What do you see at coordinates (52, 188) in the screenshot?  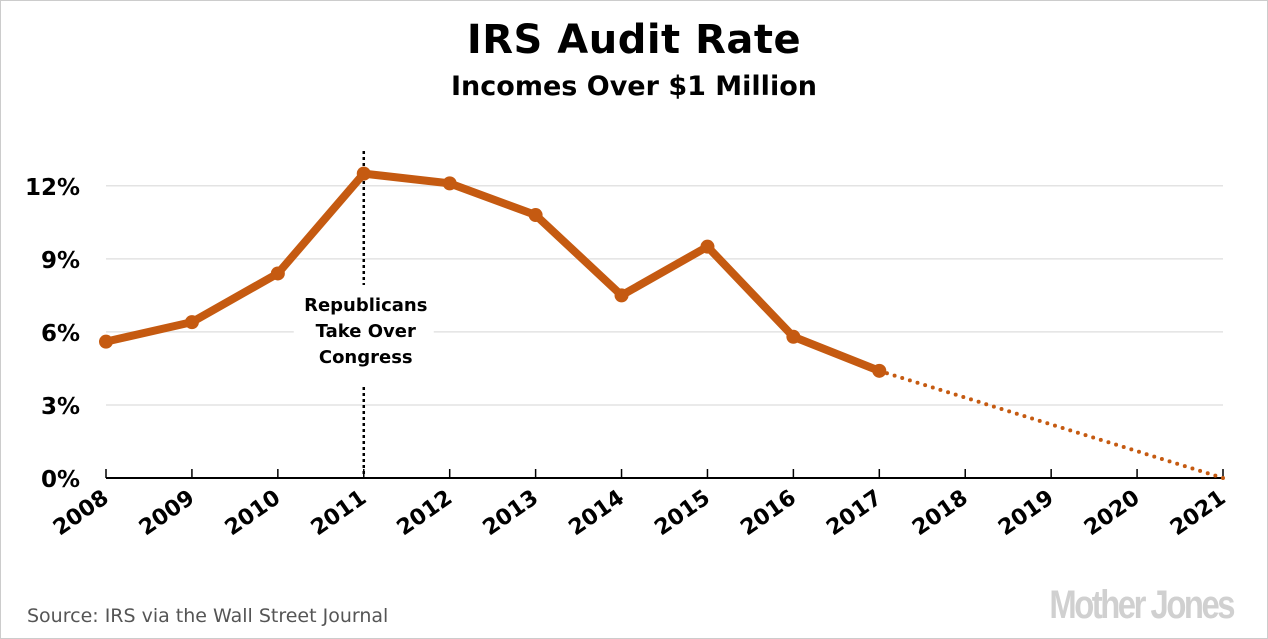 I see `y-tick-label: 12%` at bounding box center [52, 188].